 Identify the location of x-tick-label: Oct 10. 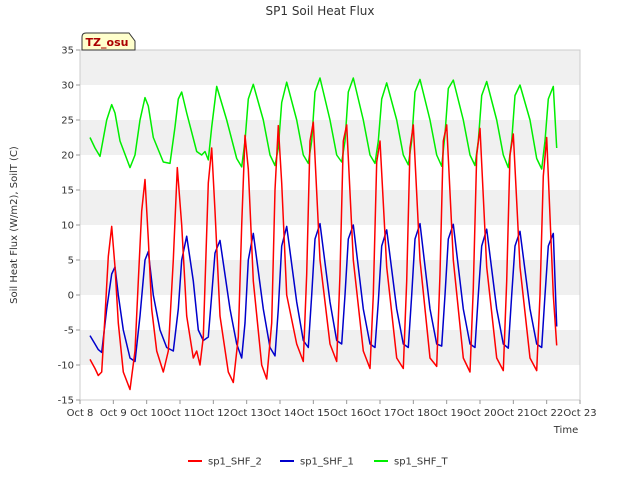
(146, 413).